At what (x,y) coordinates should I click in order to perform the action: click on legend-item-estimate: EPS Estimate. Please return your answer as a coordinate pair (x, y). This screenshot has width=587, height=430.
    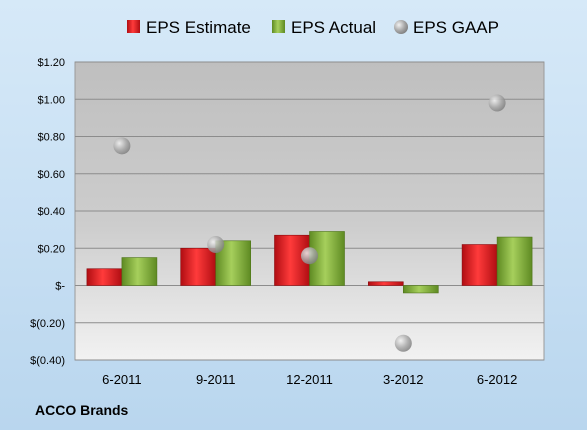
    Looking at the image, I should click on (189, 27).